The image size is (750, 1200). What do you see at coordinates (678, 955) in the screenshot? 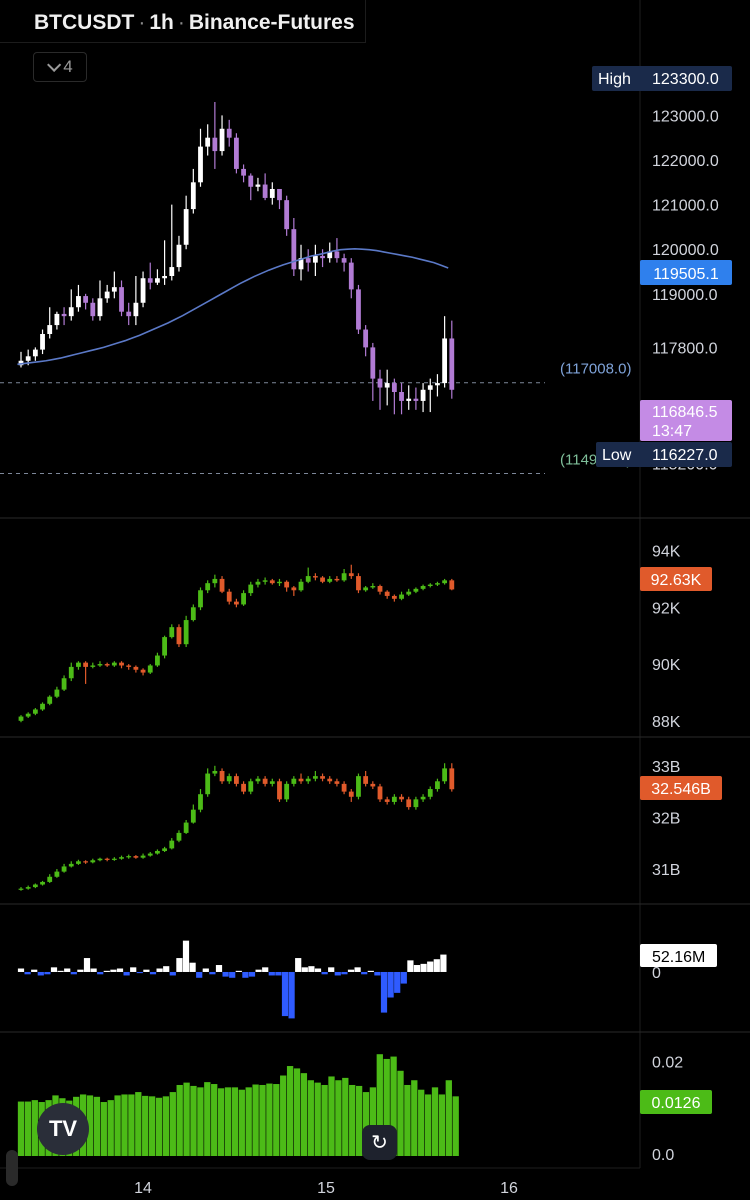
I see `indicator-3-last-value-bg` at bounding box center [678, 955].